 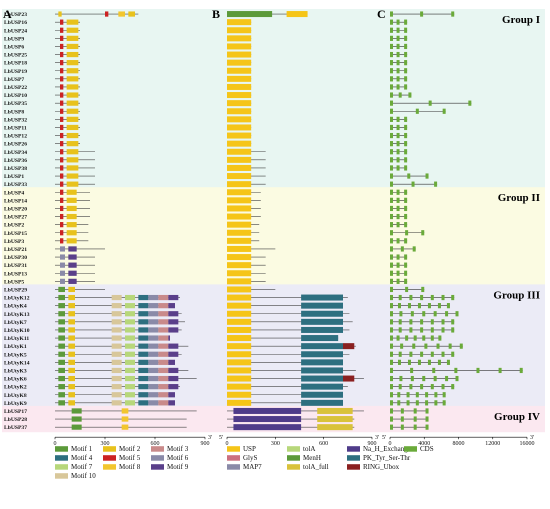 What do you see at coordinates (312, 458) in the screenshot?
I see `legendB-label: MenH` at bounding box center [312, 458].